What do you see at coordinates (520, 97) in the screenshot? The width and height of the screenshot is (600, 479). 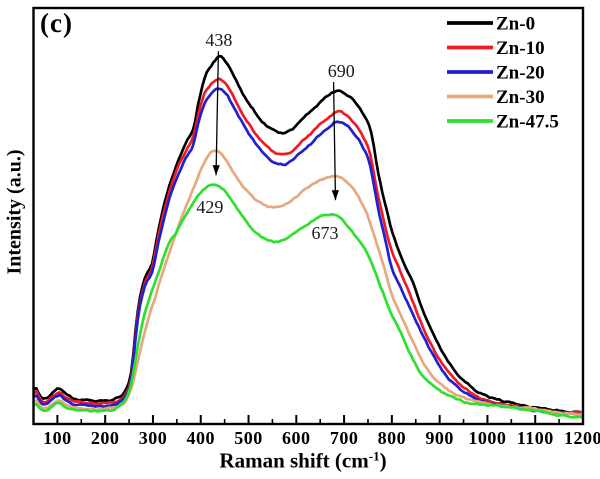 I see `legend-label-zn-30: Zn-30` at bounding box center [520, 97].